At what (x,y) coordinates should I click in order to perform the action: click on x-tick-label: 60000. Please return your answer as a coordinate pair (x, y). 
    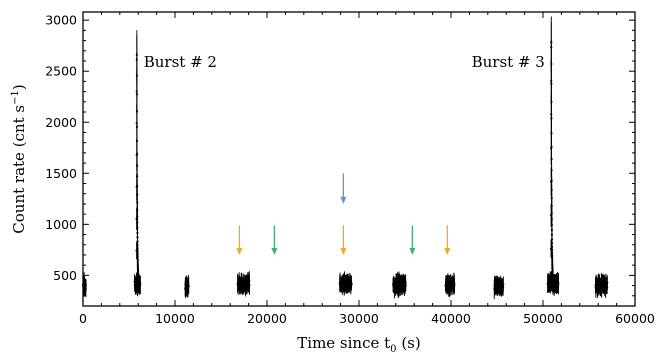
    Looking at the image, I should click on (635, 318).